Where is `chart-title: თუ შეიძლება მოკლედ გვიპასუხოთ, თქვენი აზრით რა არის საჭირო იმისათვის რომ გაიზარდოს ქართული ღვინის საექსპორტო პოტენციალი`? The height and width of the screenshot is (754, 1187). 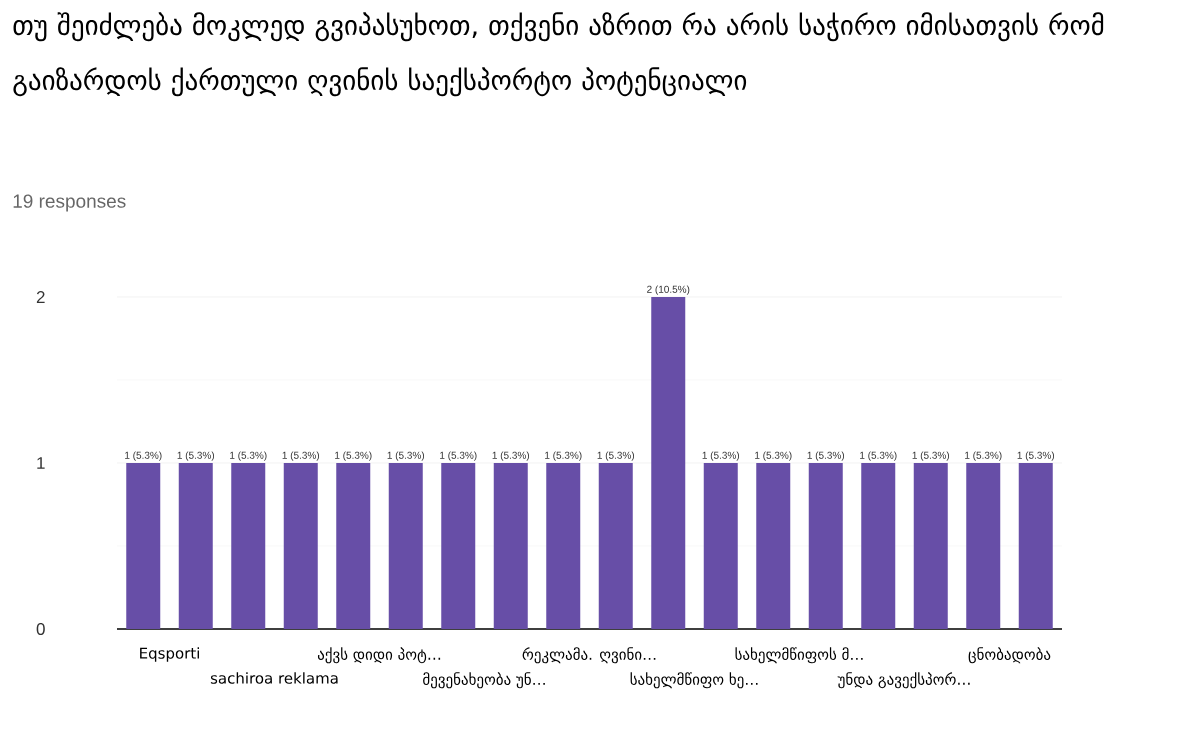 chart-title: თუ შეიძლება მოკლედ გვიპასუხოთ, თქვენი აზრით რა არის საჭირო იმისათვის რომ გაიზარდოს ქართული ღვინის საექსპორტო პოტენციალი is located at coordinates (558, 54).